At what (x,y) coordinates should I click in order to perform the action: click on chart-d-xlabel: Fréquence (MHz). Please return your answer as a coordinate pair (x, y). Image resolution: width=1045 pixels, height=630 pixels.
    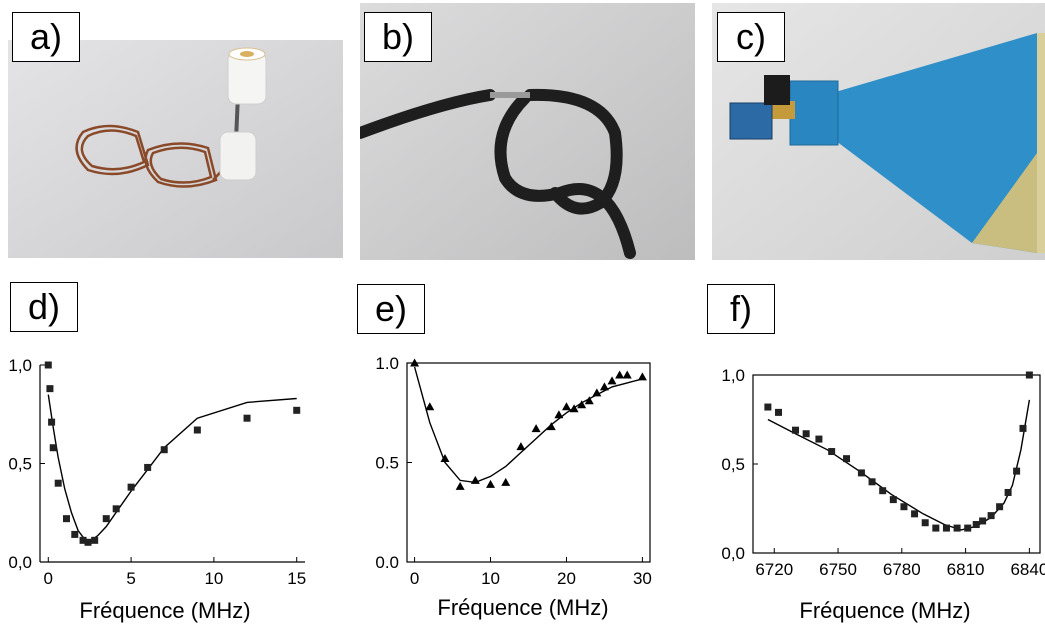
    Looking at the image, I should click on (165, 610).